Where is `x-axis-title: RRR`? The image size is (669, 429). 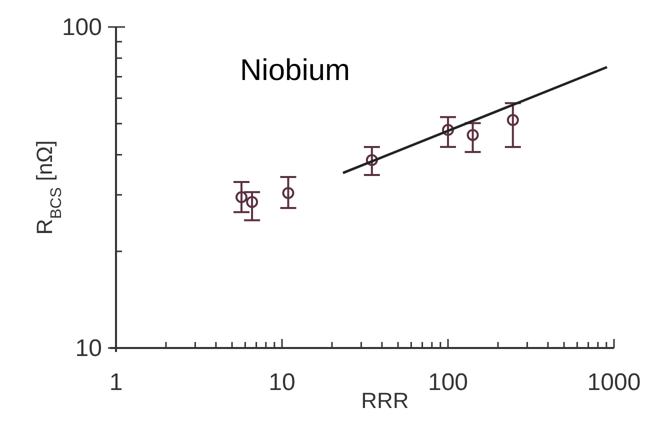
x-axis-title: RRR is located at coordinates (385, 400).